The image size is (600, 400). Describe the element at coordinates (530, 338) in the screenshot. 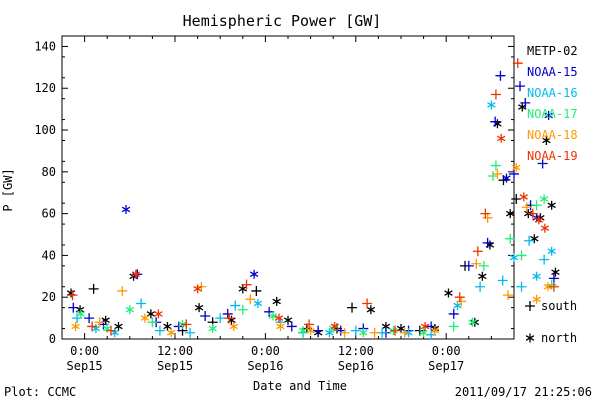

I see `marker-key-star-icon` at that location.